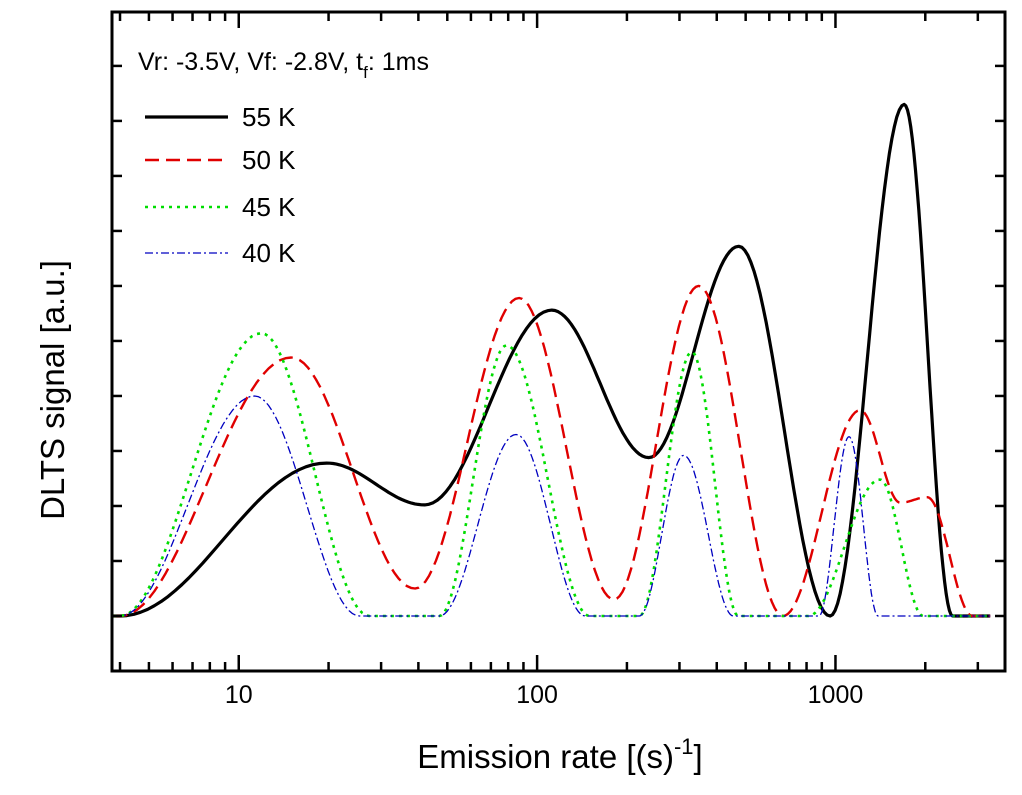  I want to click on x-tick-label: 10, so click(239, 695).